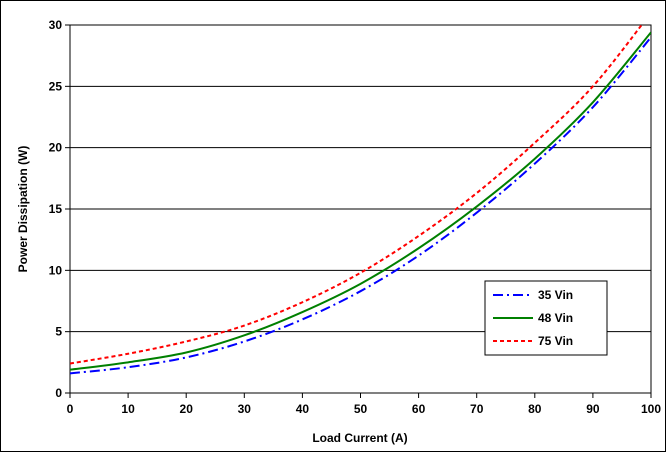 The image size is (666, 456). Describe the element at coordinates (303, 409) in the screenshot. I see `x-tick-label: 40` at that location.